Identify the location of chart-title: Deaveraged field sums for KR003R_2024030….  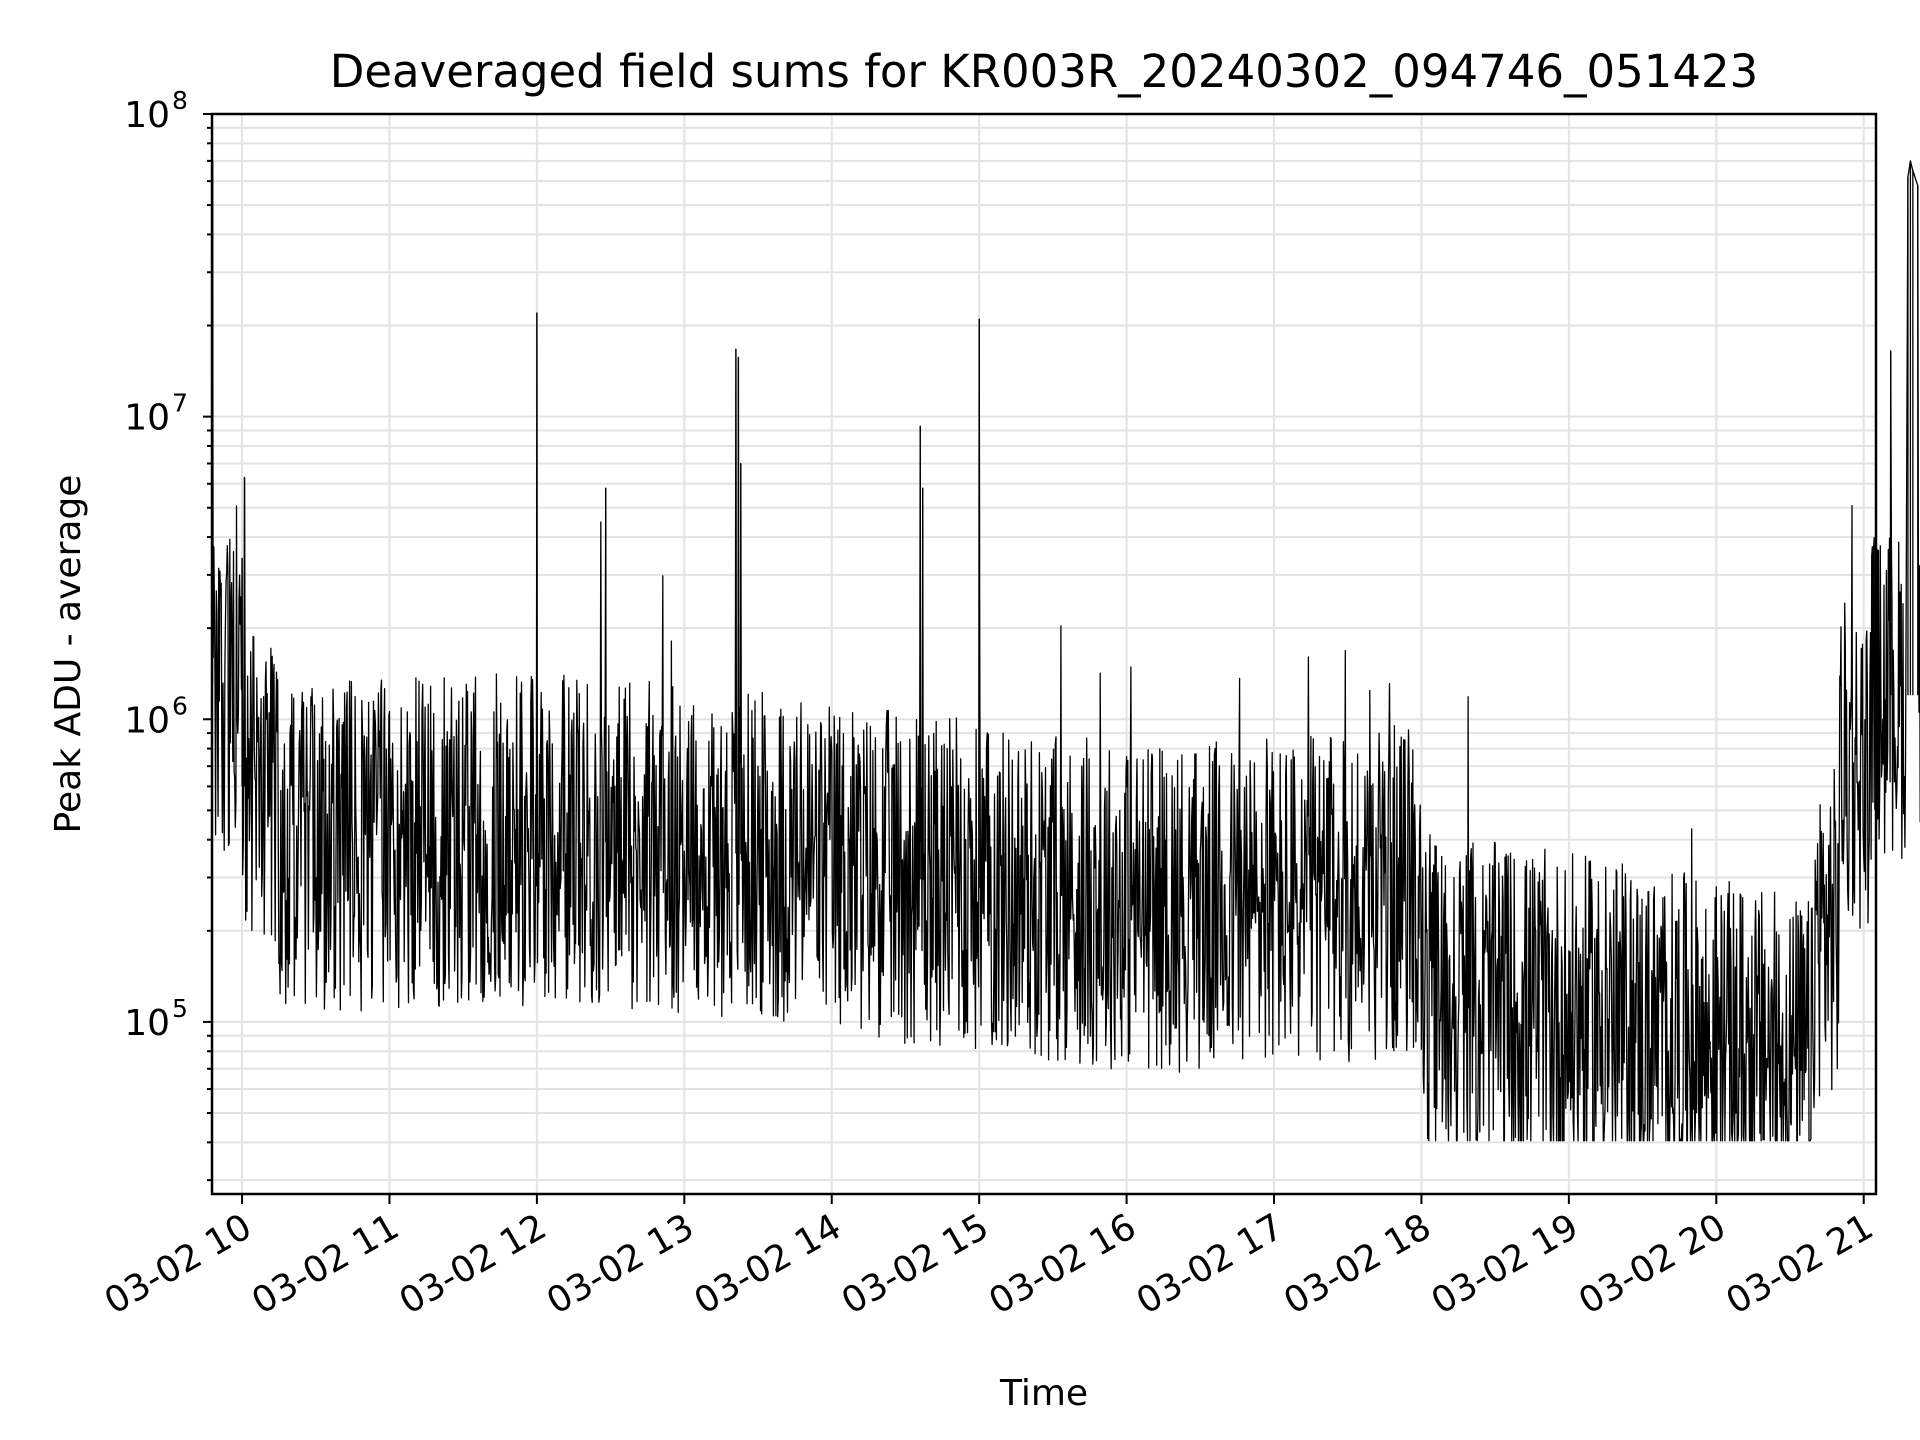
(1044, 71).